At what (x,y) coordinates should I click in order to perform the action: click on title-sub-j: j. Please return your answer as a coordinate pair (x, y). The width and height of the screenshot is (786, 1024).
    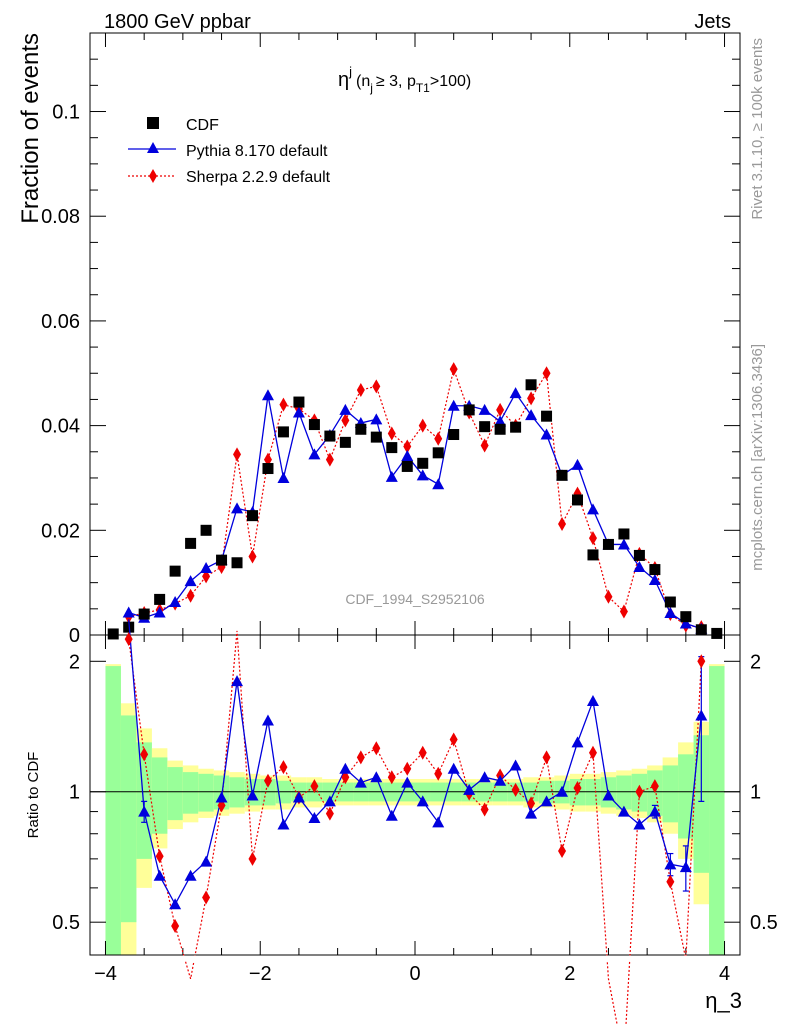
    Looking at the image, I should click on (371, 88).